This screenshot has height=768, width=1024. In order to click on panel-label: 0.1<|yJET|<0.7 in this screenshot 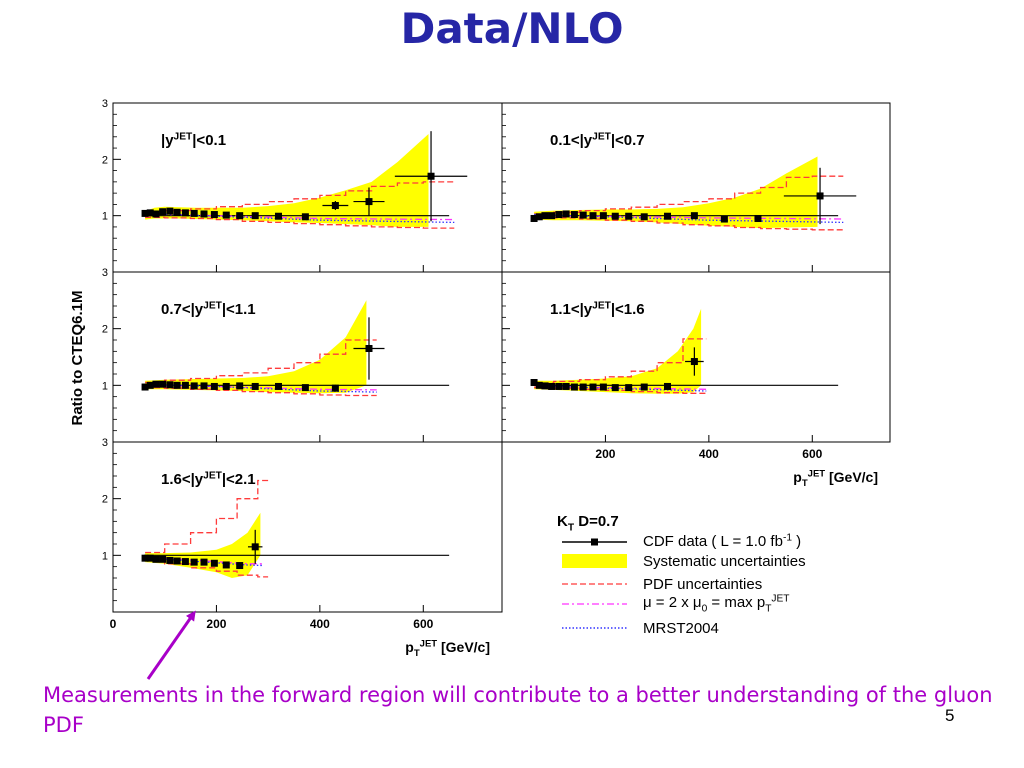, I will do `click(597, 140)`.